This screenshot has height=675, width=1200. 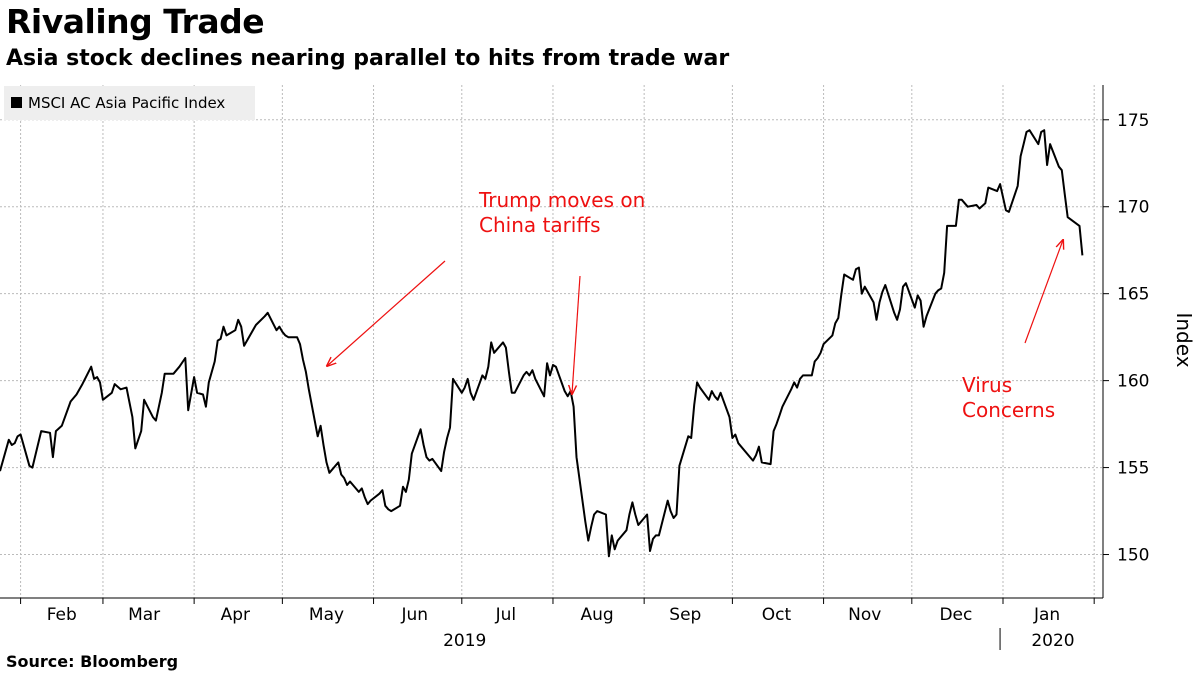 What do you see at coordinates (685, 615) in the screenshot?
I see `x-tick-label: Sep` at bounding box center [685, 615].